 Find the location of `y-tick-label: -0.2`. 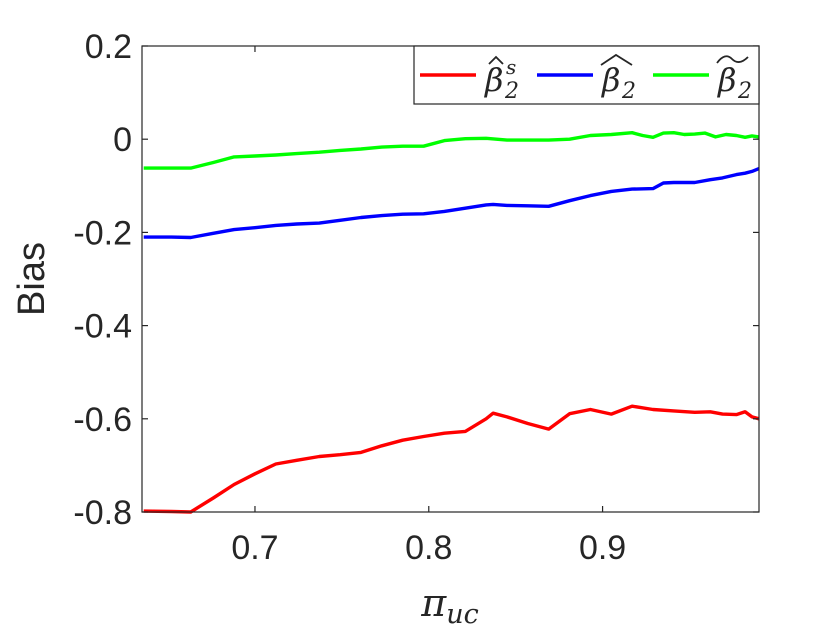

y-tick-label: -0.2 is located at coordinates (102, 233).